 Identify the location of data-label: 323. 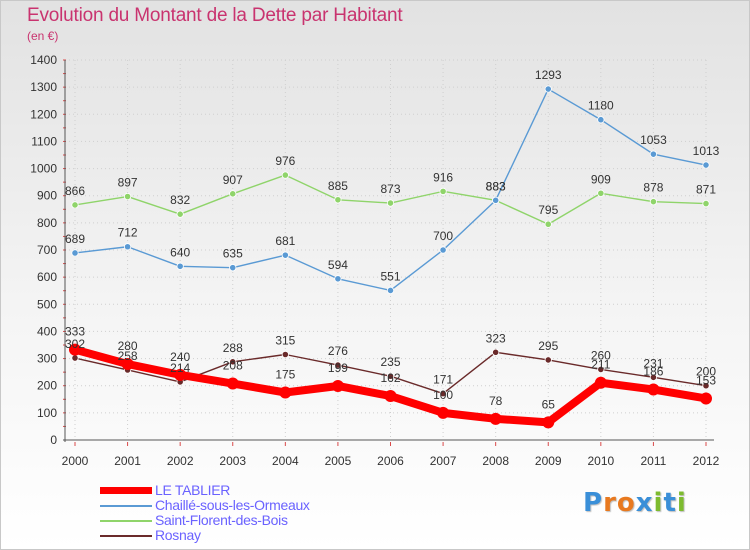
(496, 338).